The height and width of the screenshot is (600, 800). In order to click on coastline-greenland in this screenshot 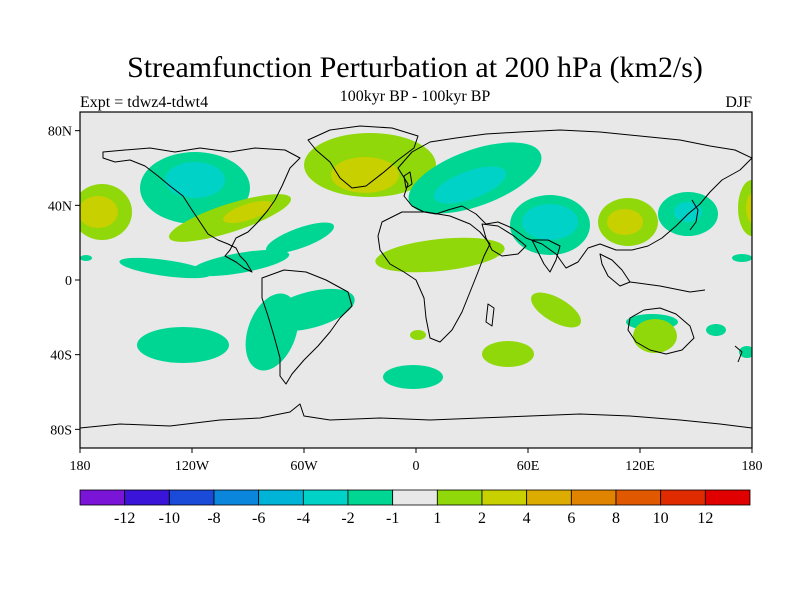, I will do `click(363, 157)`.